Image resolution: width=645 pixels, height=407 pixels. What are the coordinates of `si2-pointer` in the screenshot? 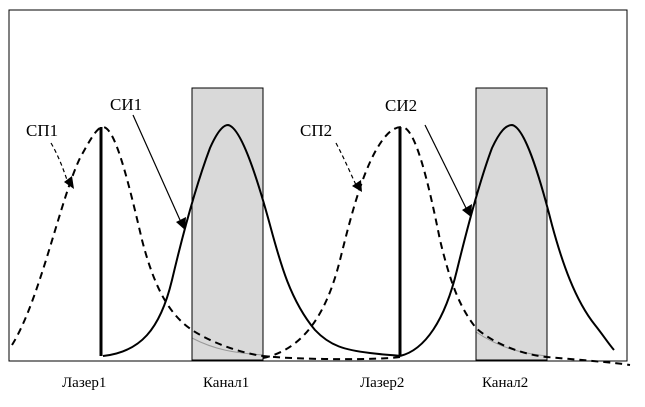 It's located at (448, 170).